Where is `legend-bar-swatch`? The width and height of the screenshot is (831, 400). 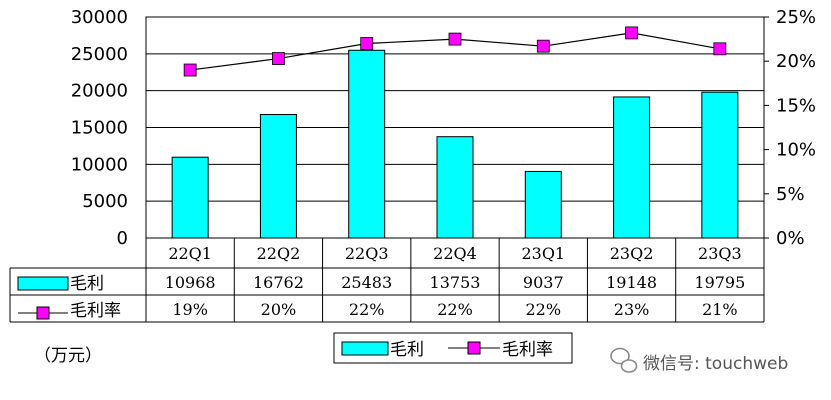 legend-bar-swatch is located at coordinates (365, 348).